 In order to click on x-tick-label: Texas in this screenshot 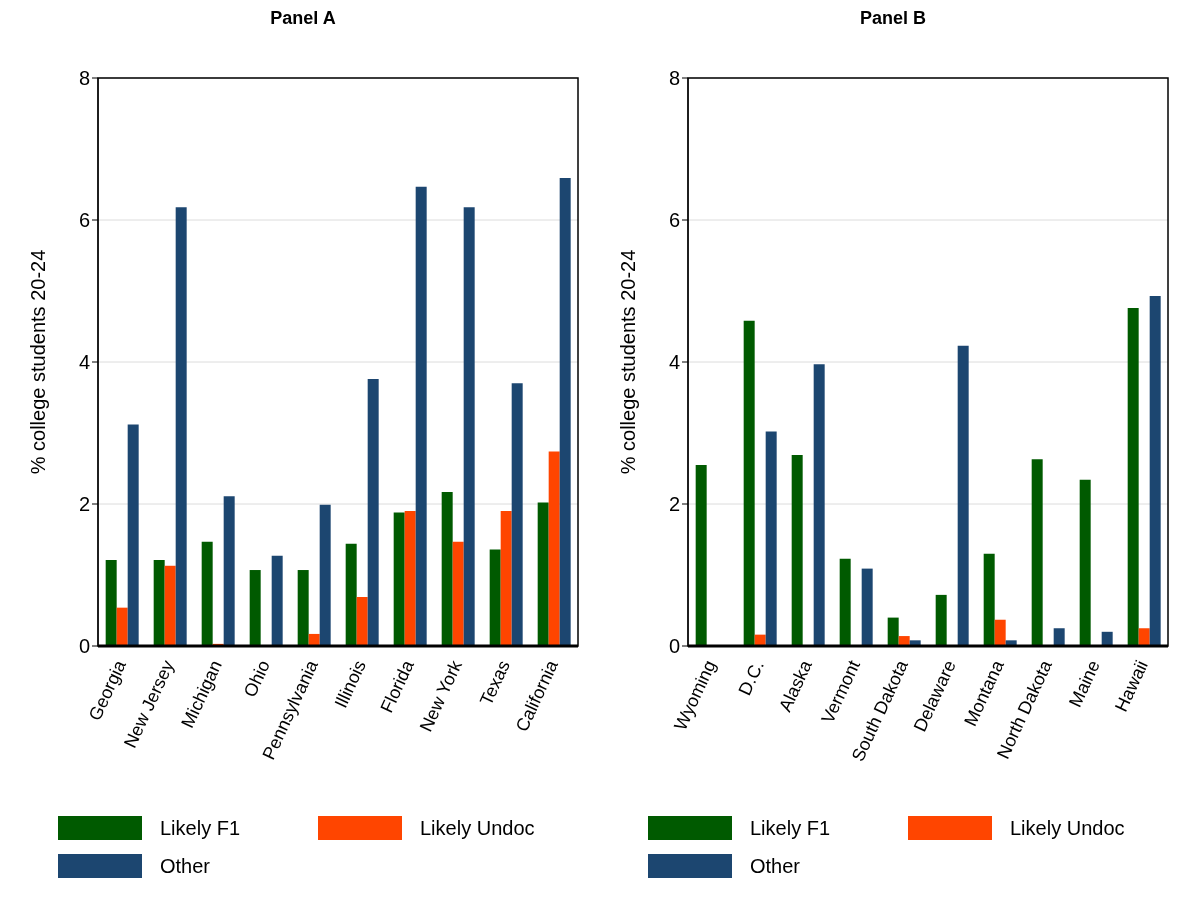, I will do `click(494, 683)`.